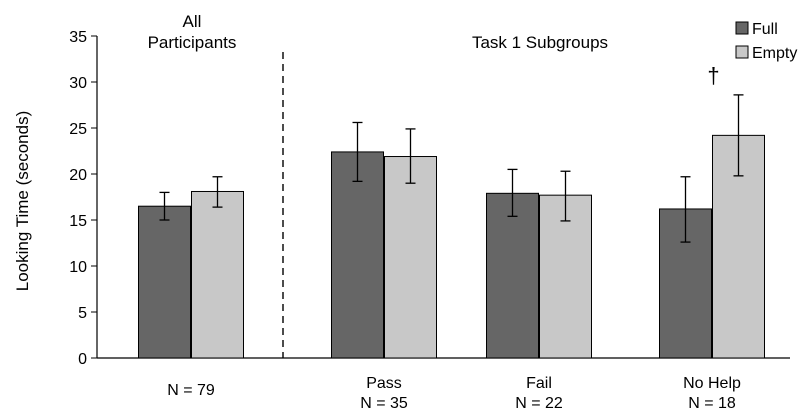  Describe the element at coordinates (384, 383) in the screenshot. I see `category-label: Pass` at that location.